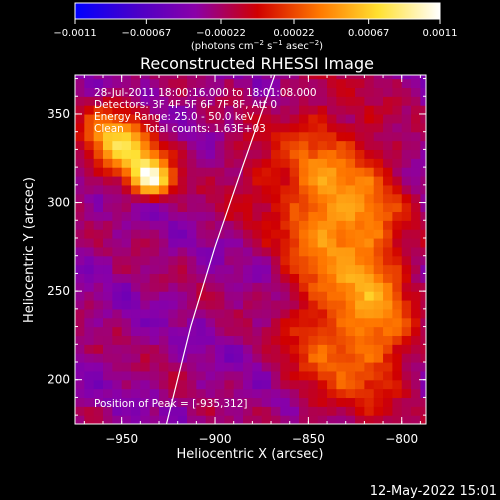  I want to click on peak-position-label: Position of Peak = [-935,312], so click(171, 404).